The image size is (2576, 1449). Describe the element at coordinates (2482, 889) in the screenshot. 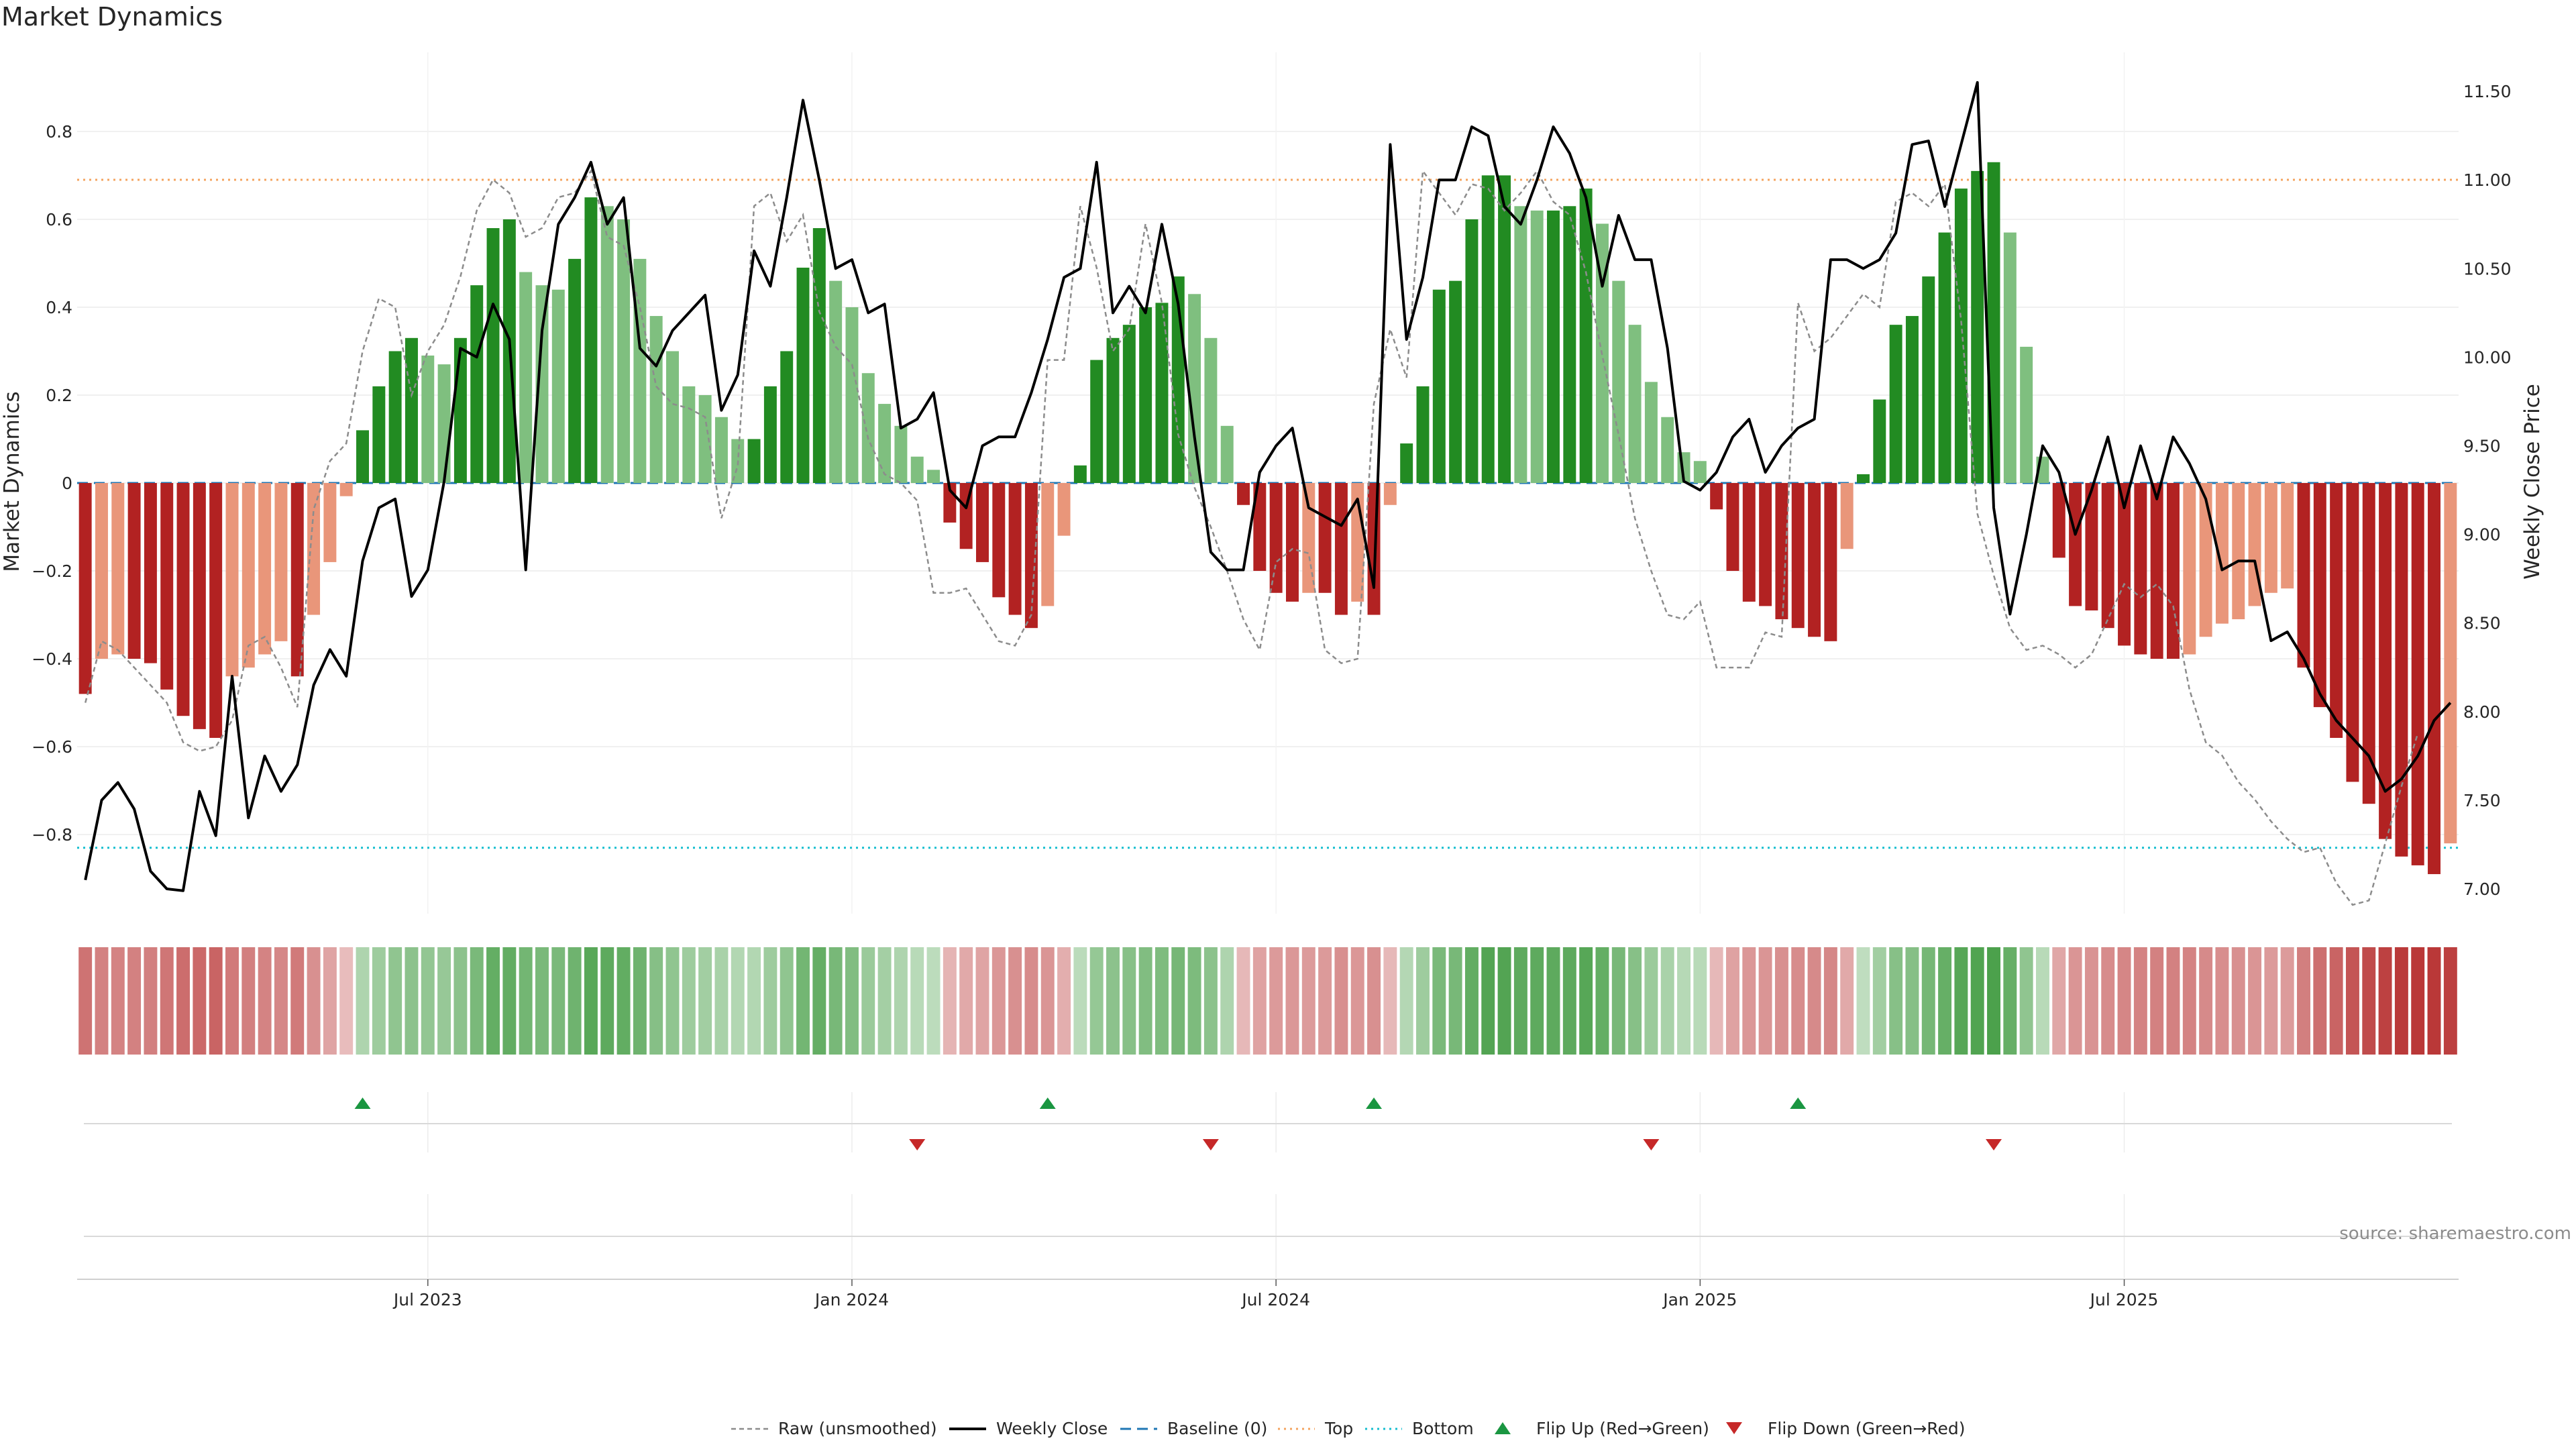

I see `y2-tick-label: 7.00` at that location.